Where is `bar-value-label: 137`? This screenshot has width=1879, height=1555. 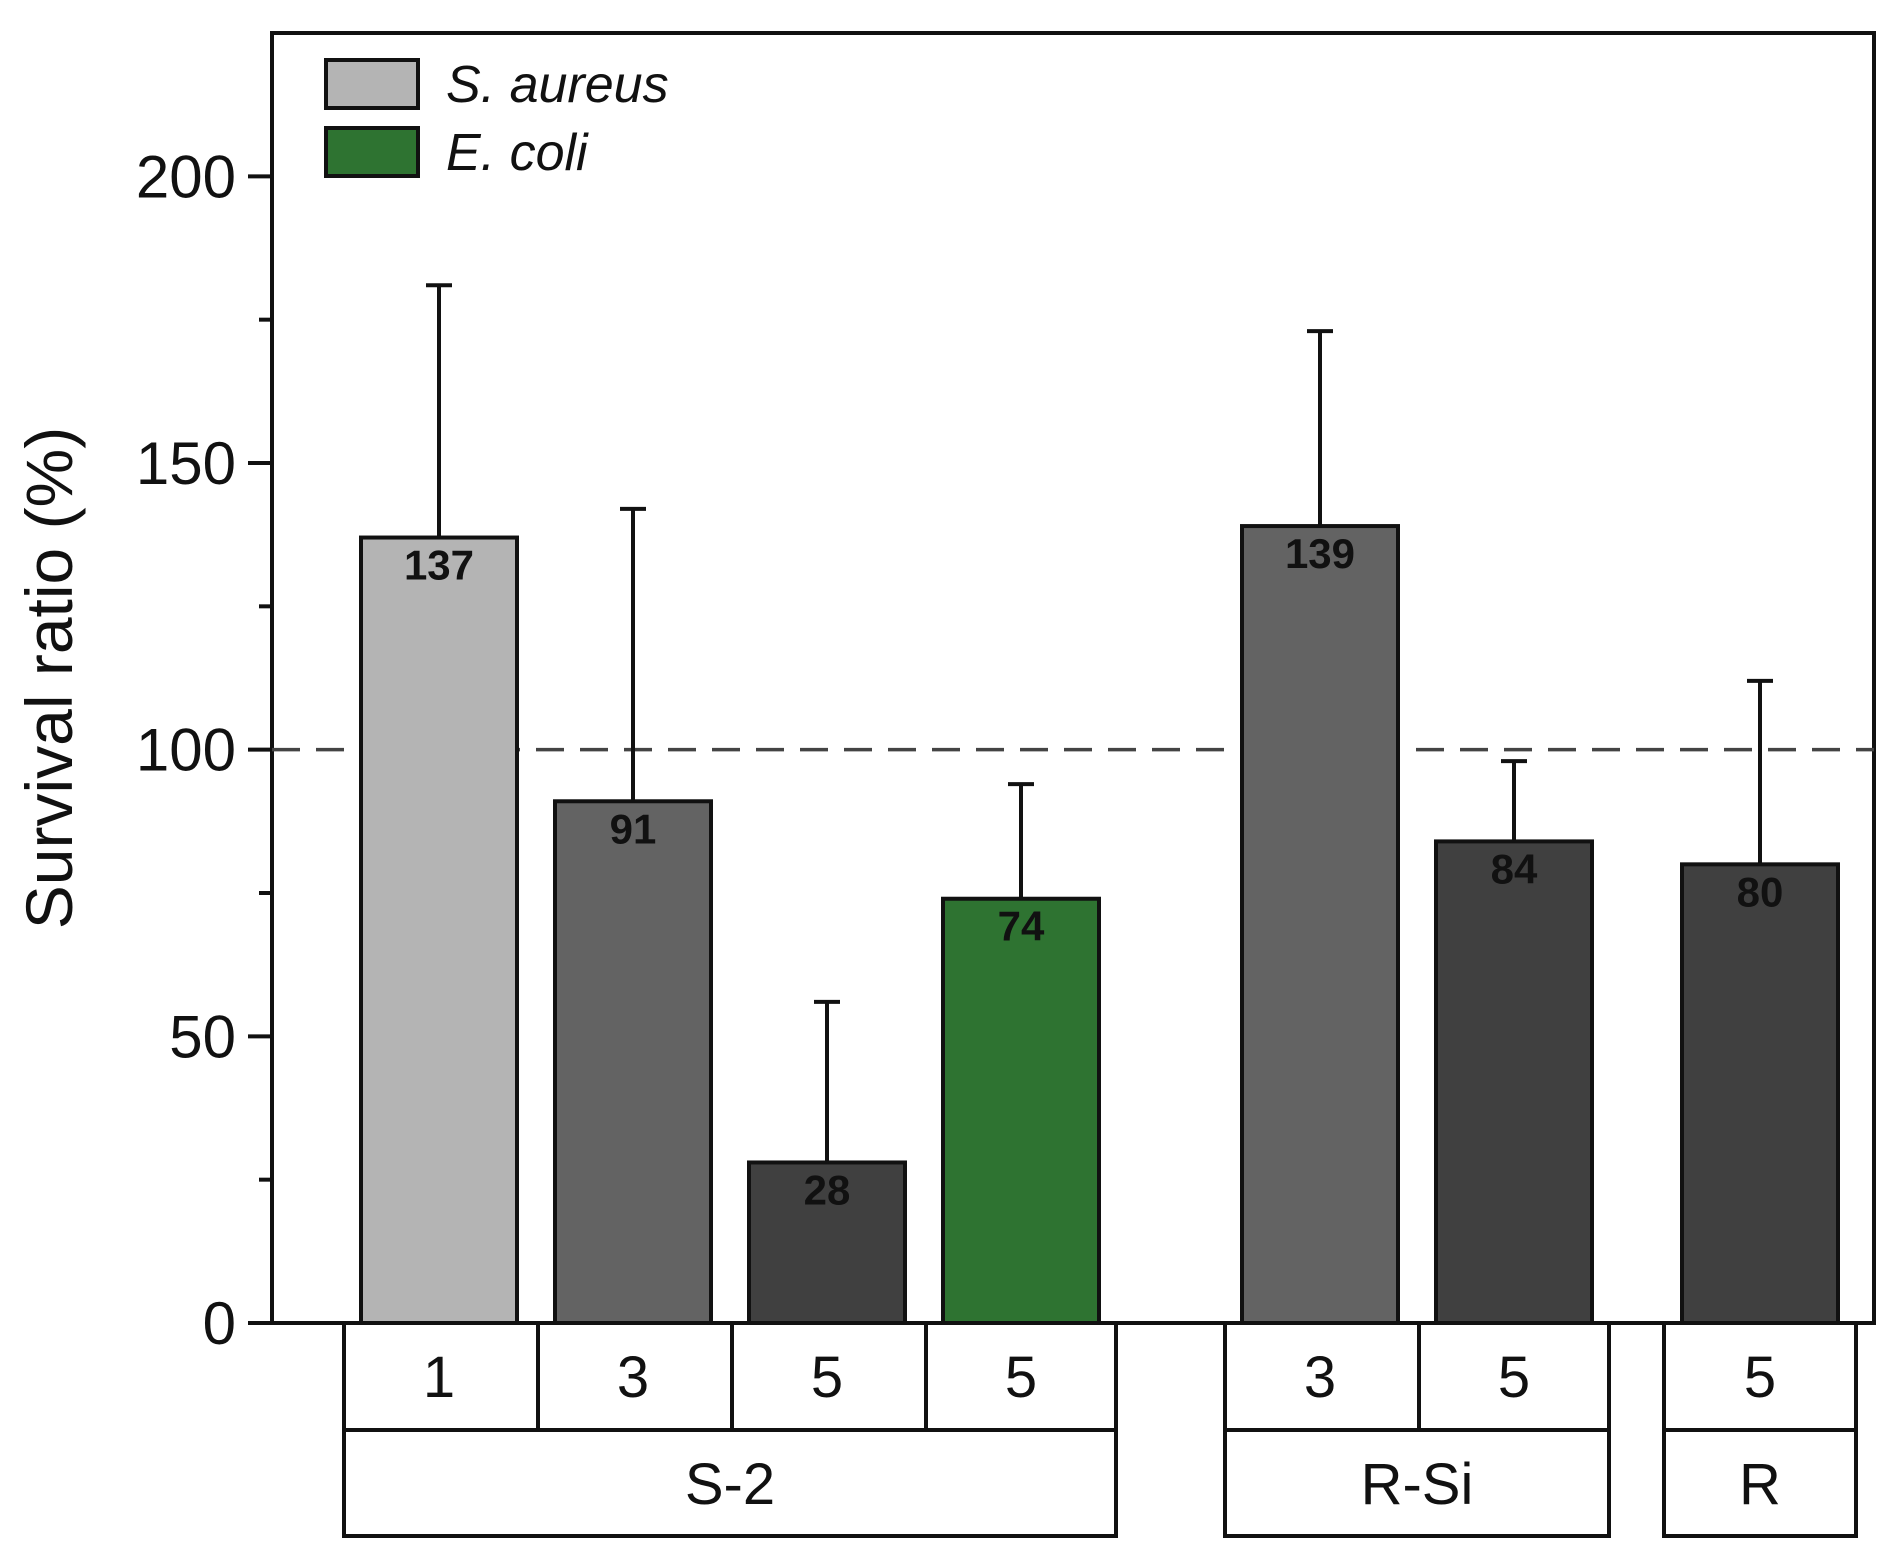 bar-value-label: 137 is located at coordinates (439, 565).